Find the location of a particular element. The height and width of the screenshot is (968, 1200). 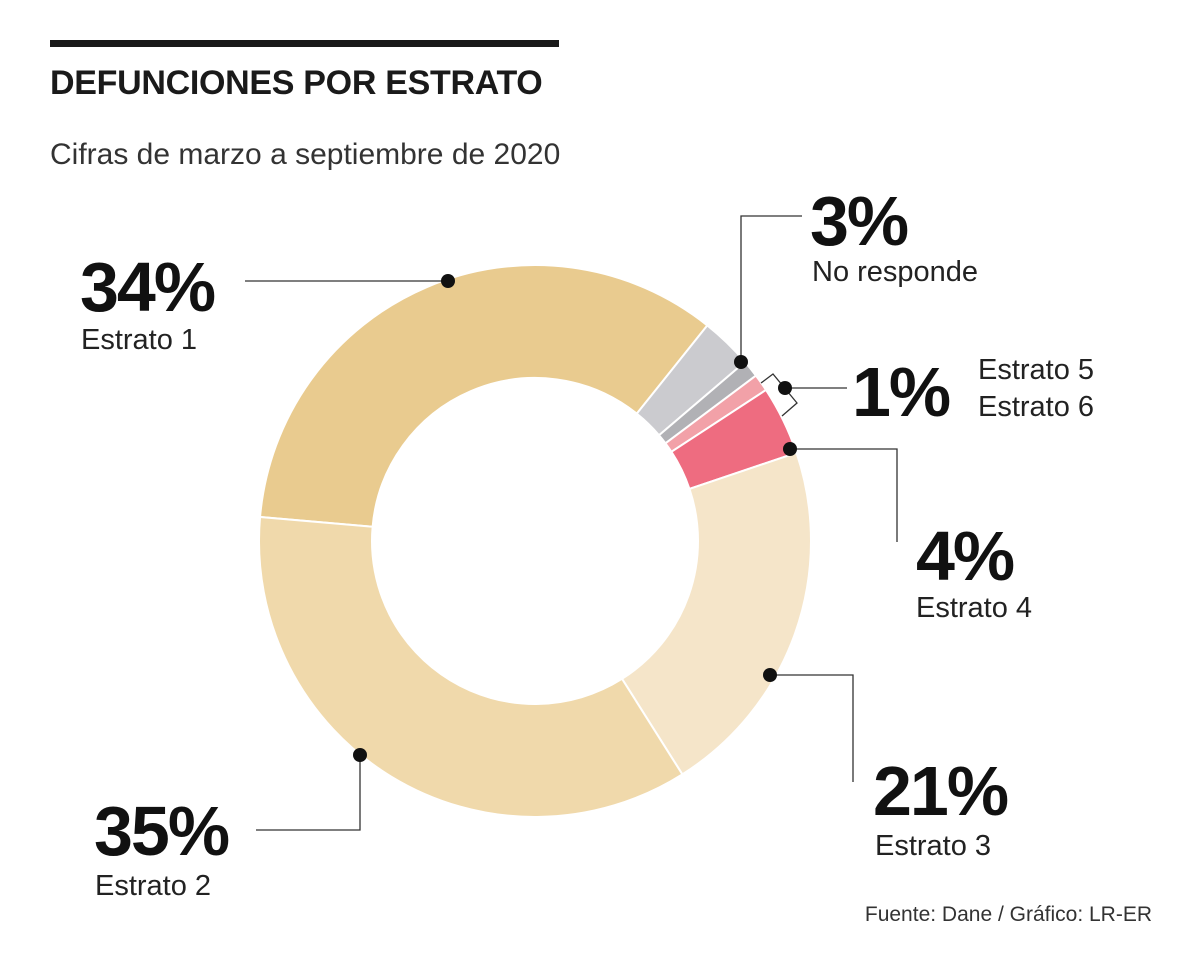

dot-estrato3 is located at coordinates (770, 675).